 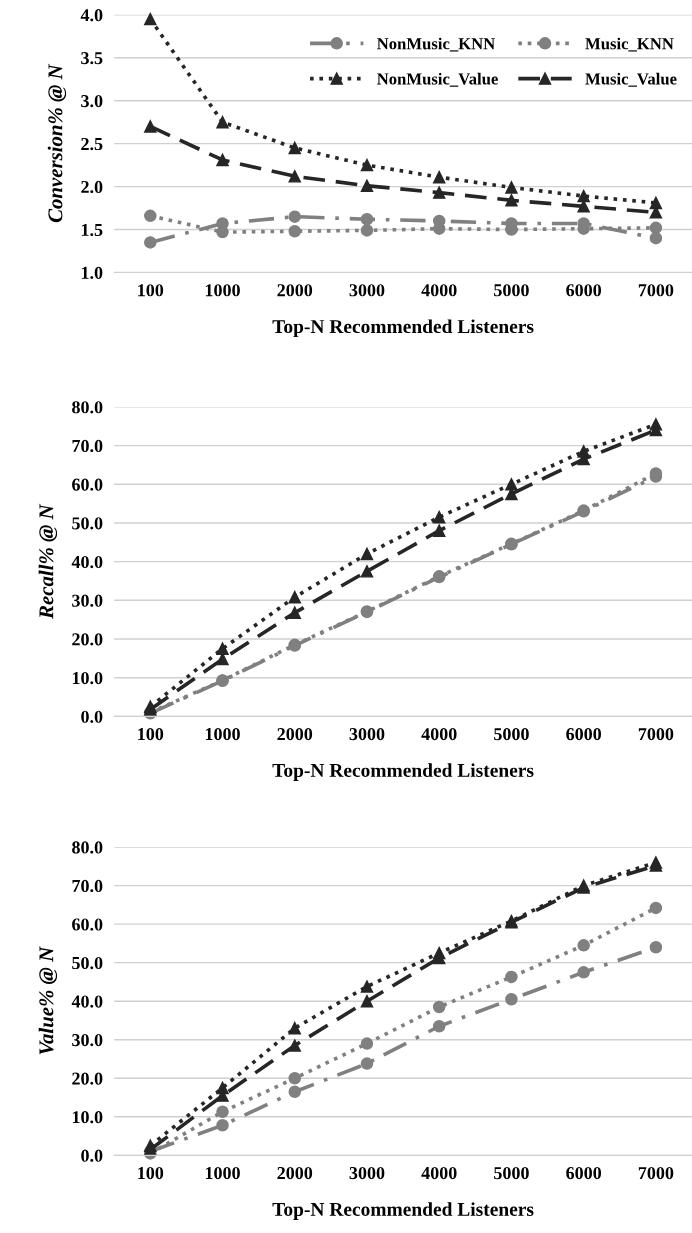 I want to click on y-tick-label: 3.0, so click(x=92, y=101).